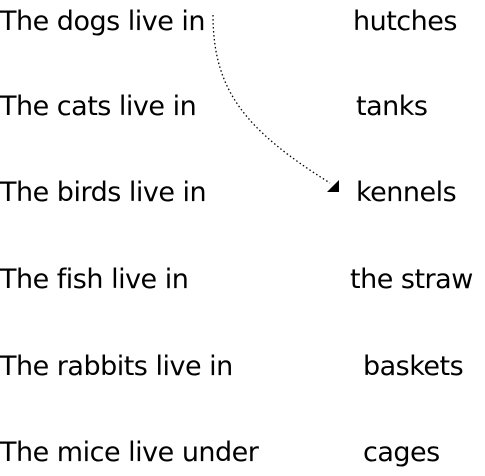  I want to click on dotted-connector-line, so click(271, 99).